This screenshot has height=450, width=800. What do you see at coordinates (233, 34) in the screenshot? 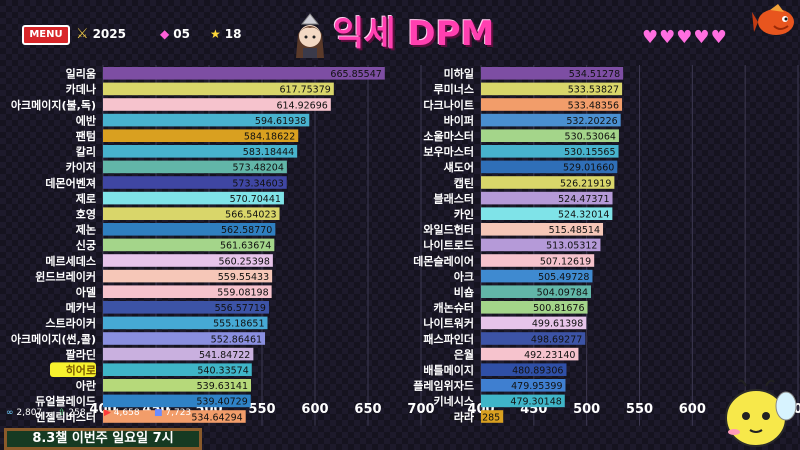
I see `stat-star-value: 18` at bounding box center [233, 34].